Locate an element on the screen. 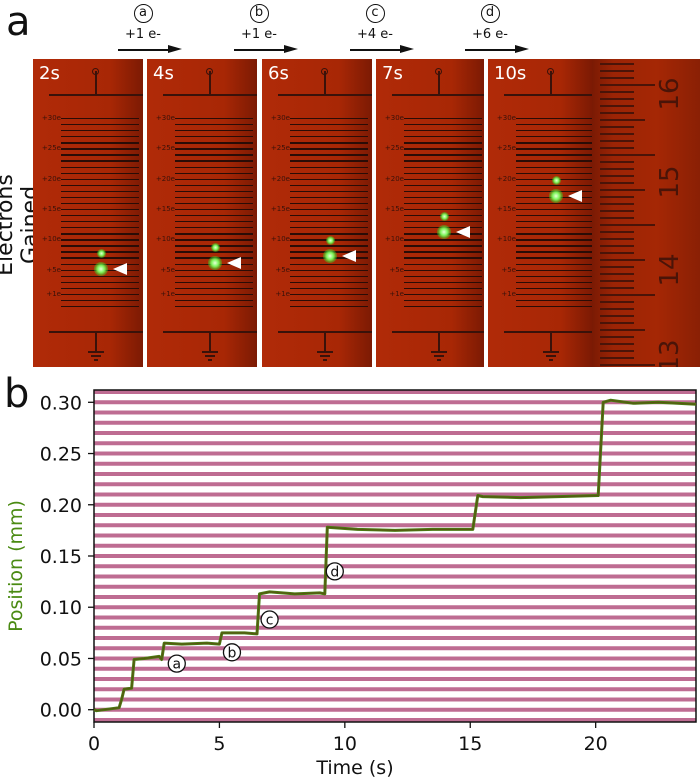 This screenshot has height=782, width=700. y-tick-label: 0.15 is located at coordinates (61, 557).